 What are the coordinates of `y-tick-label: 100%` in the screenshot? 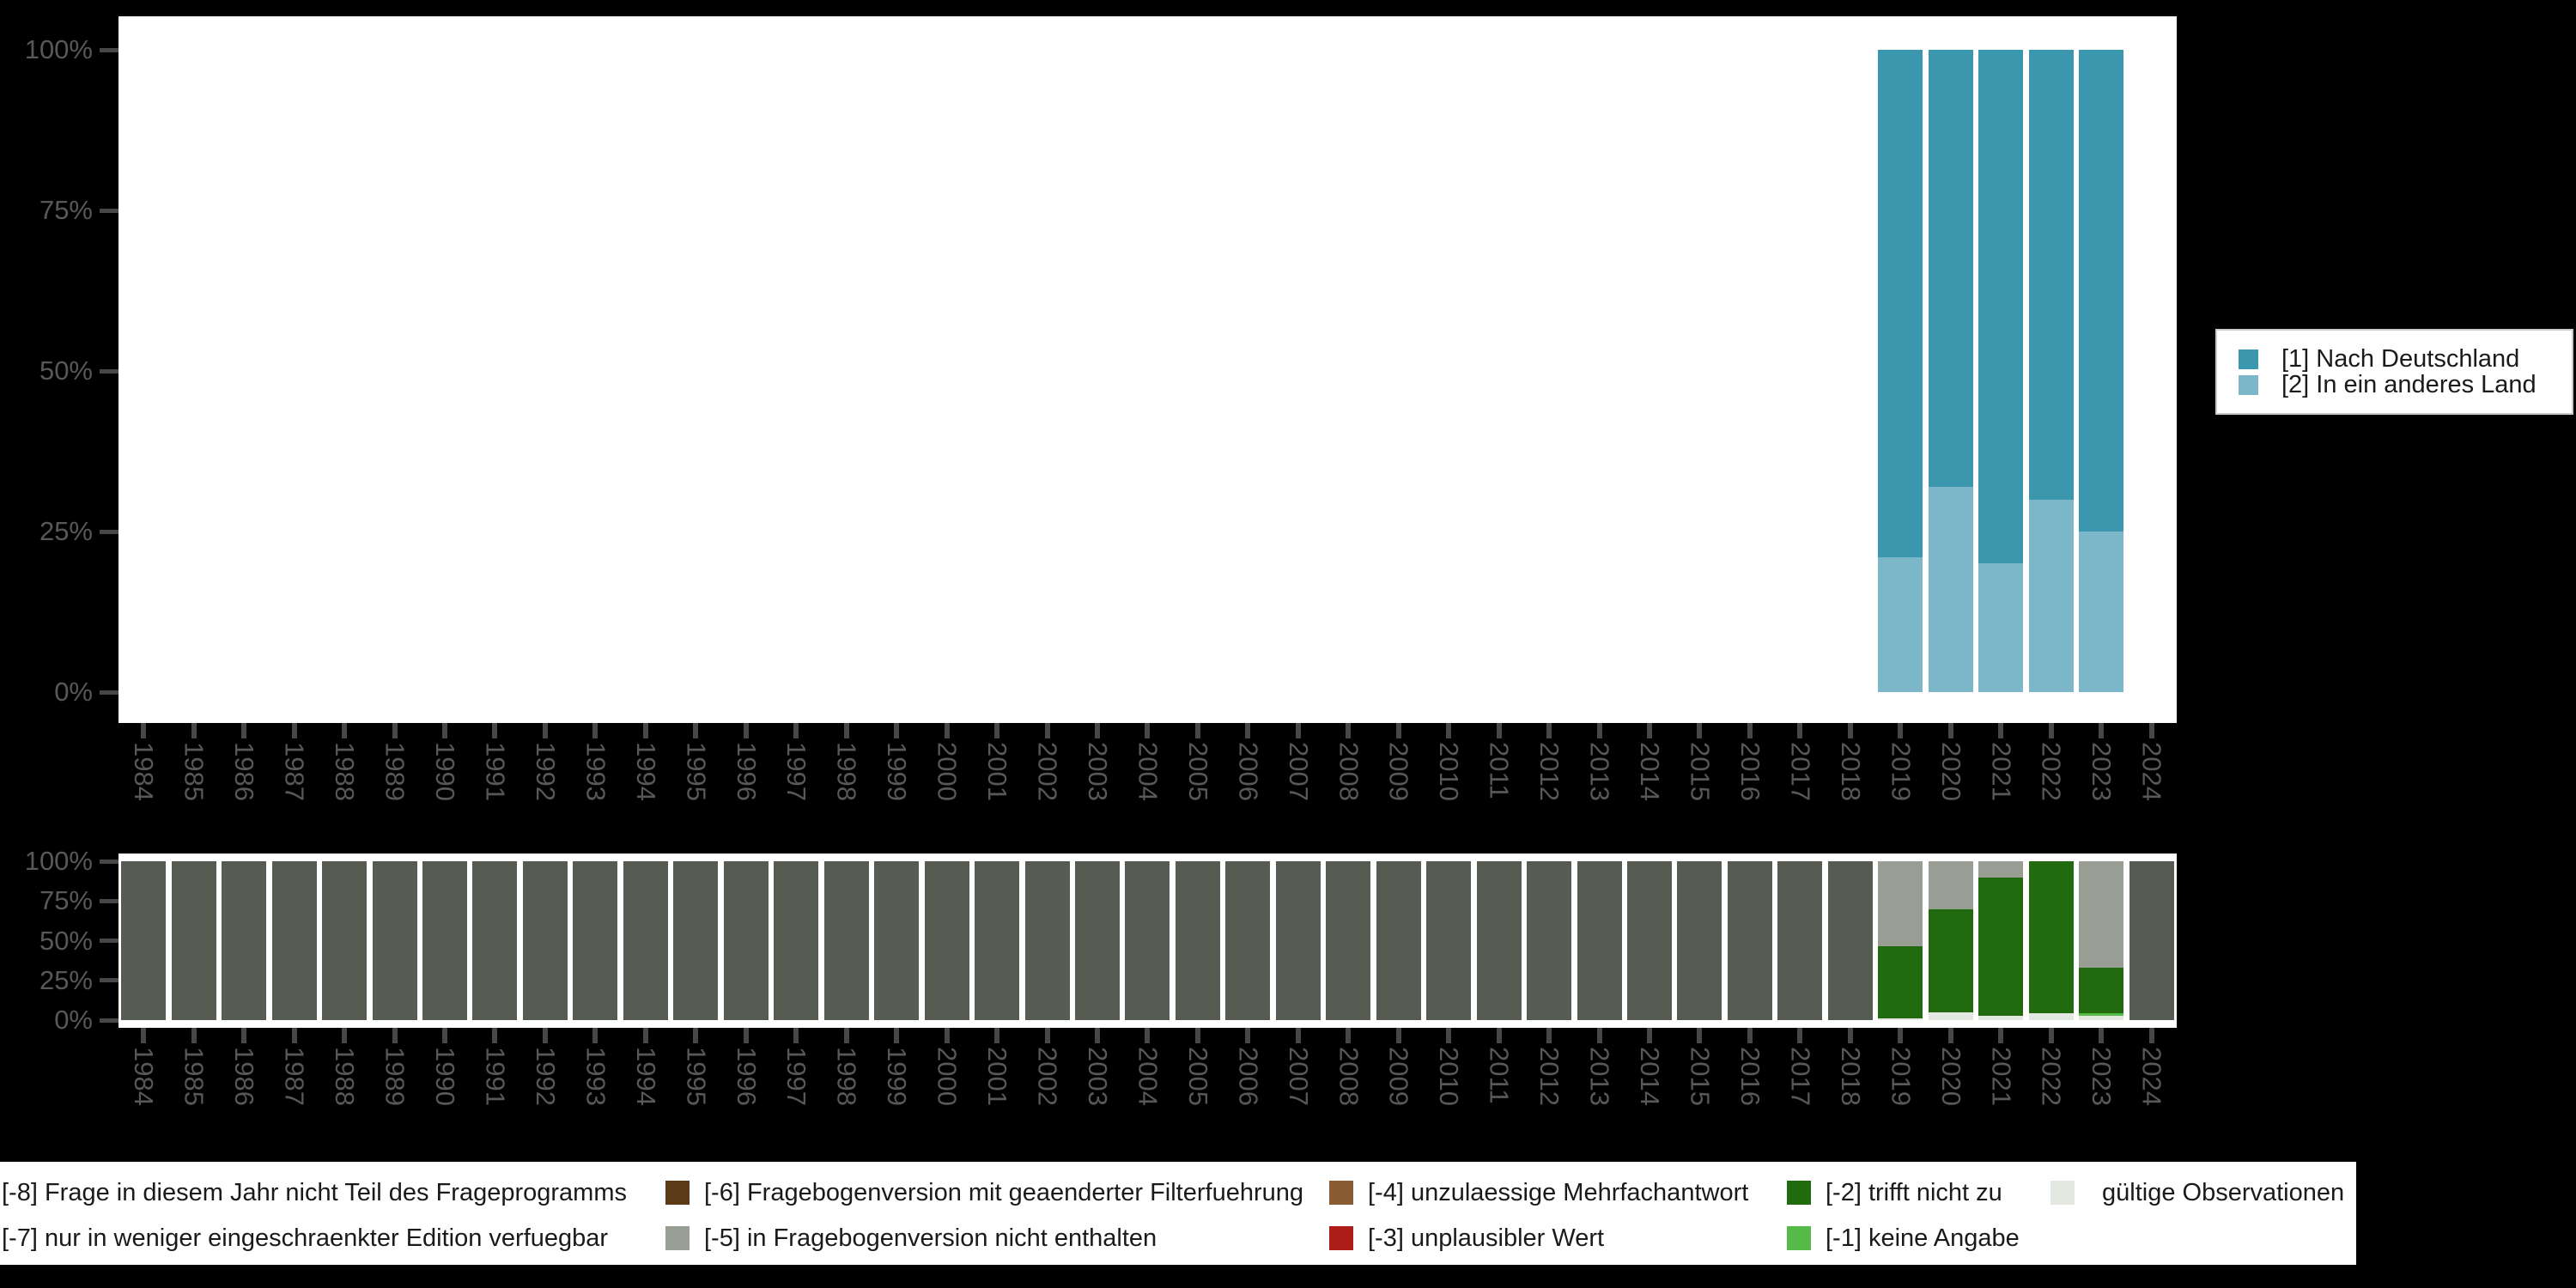 It's located at (59, 861).